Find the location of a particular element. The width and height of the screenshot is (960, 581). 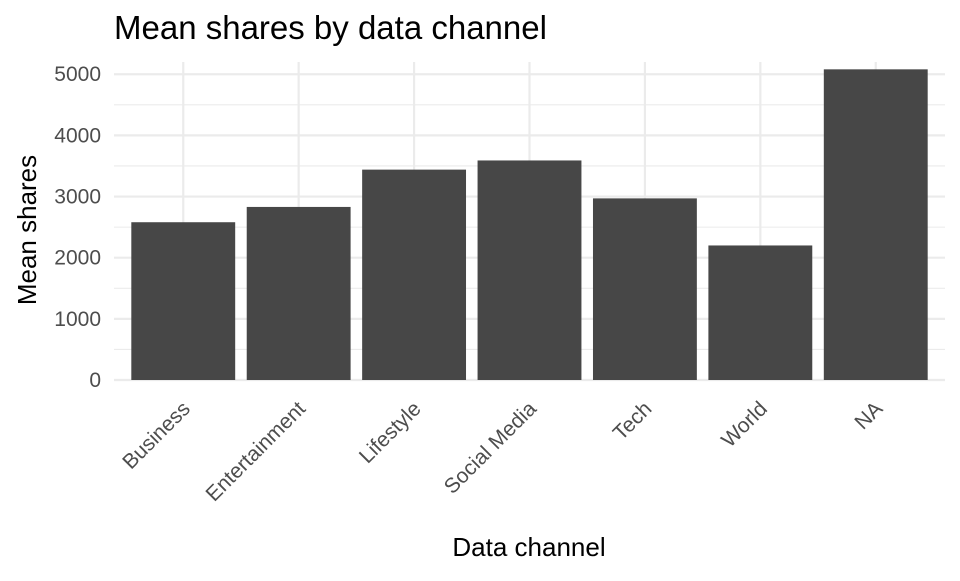

x-tick-label: NA is located at coordinates (868, 415).